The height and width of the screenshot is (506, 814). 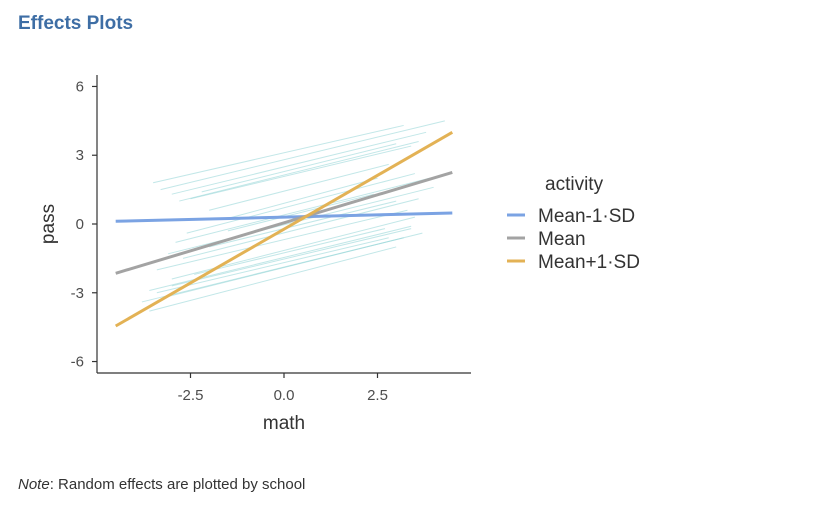 I want to click on legend-title: activity, so click(x=574, y=184).